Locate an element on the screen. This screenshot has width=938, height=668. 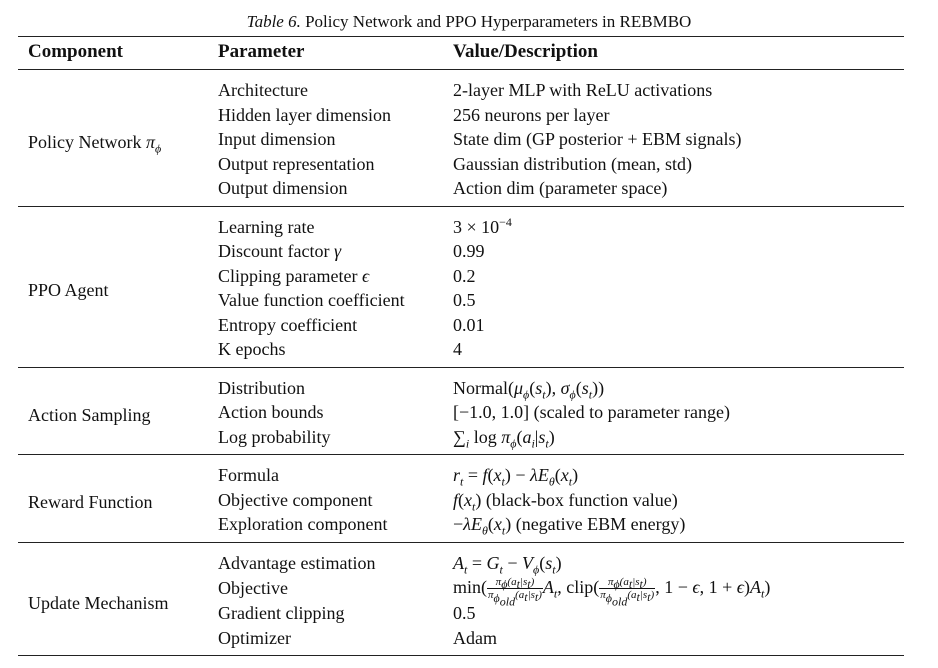
column-header-parameter: Parameter is located at coordinates (325, 53).